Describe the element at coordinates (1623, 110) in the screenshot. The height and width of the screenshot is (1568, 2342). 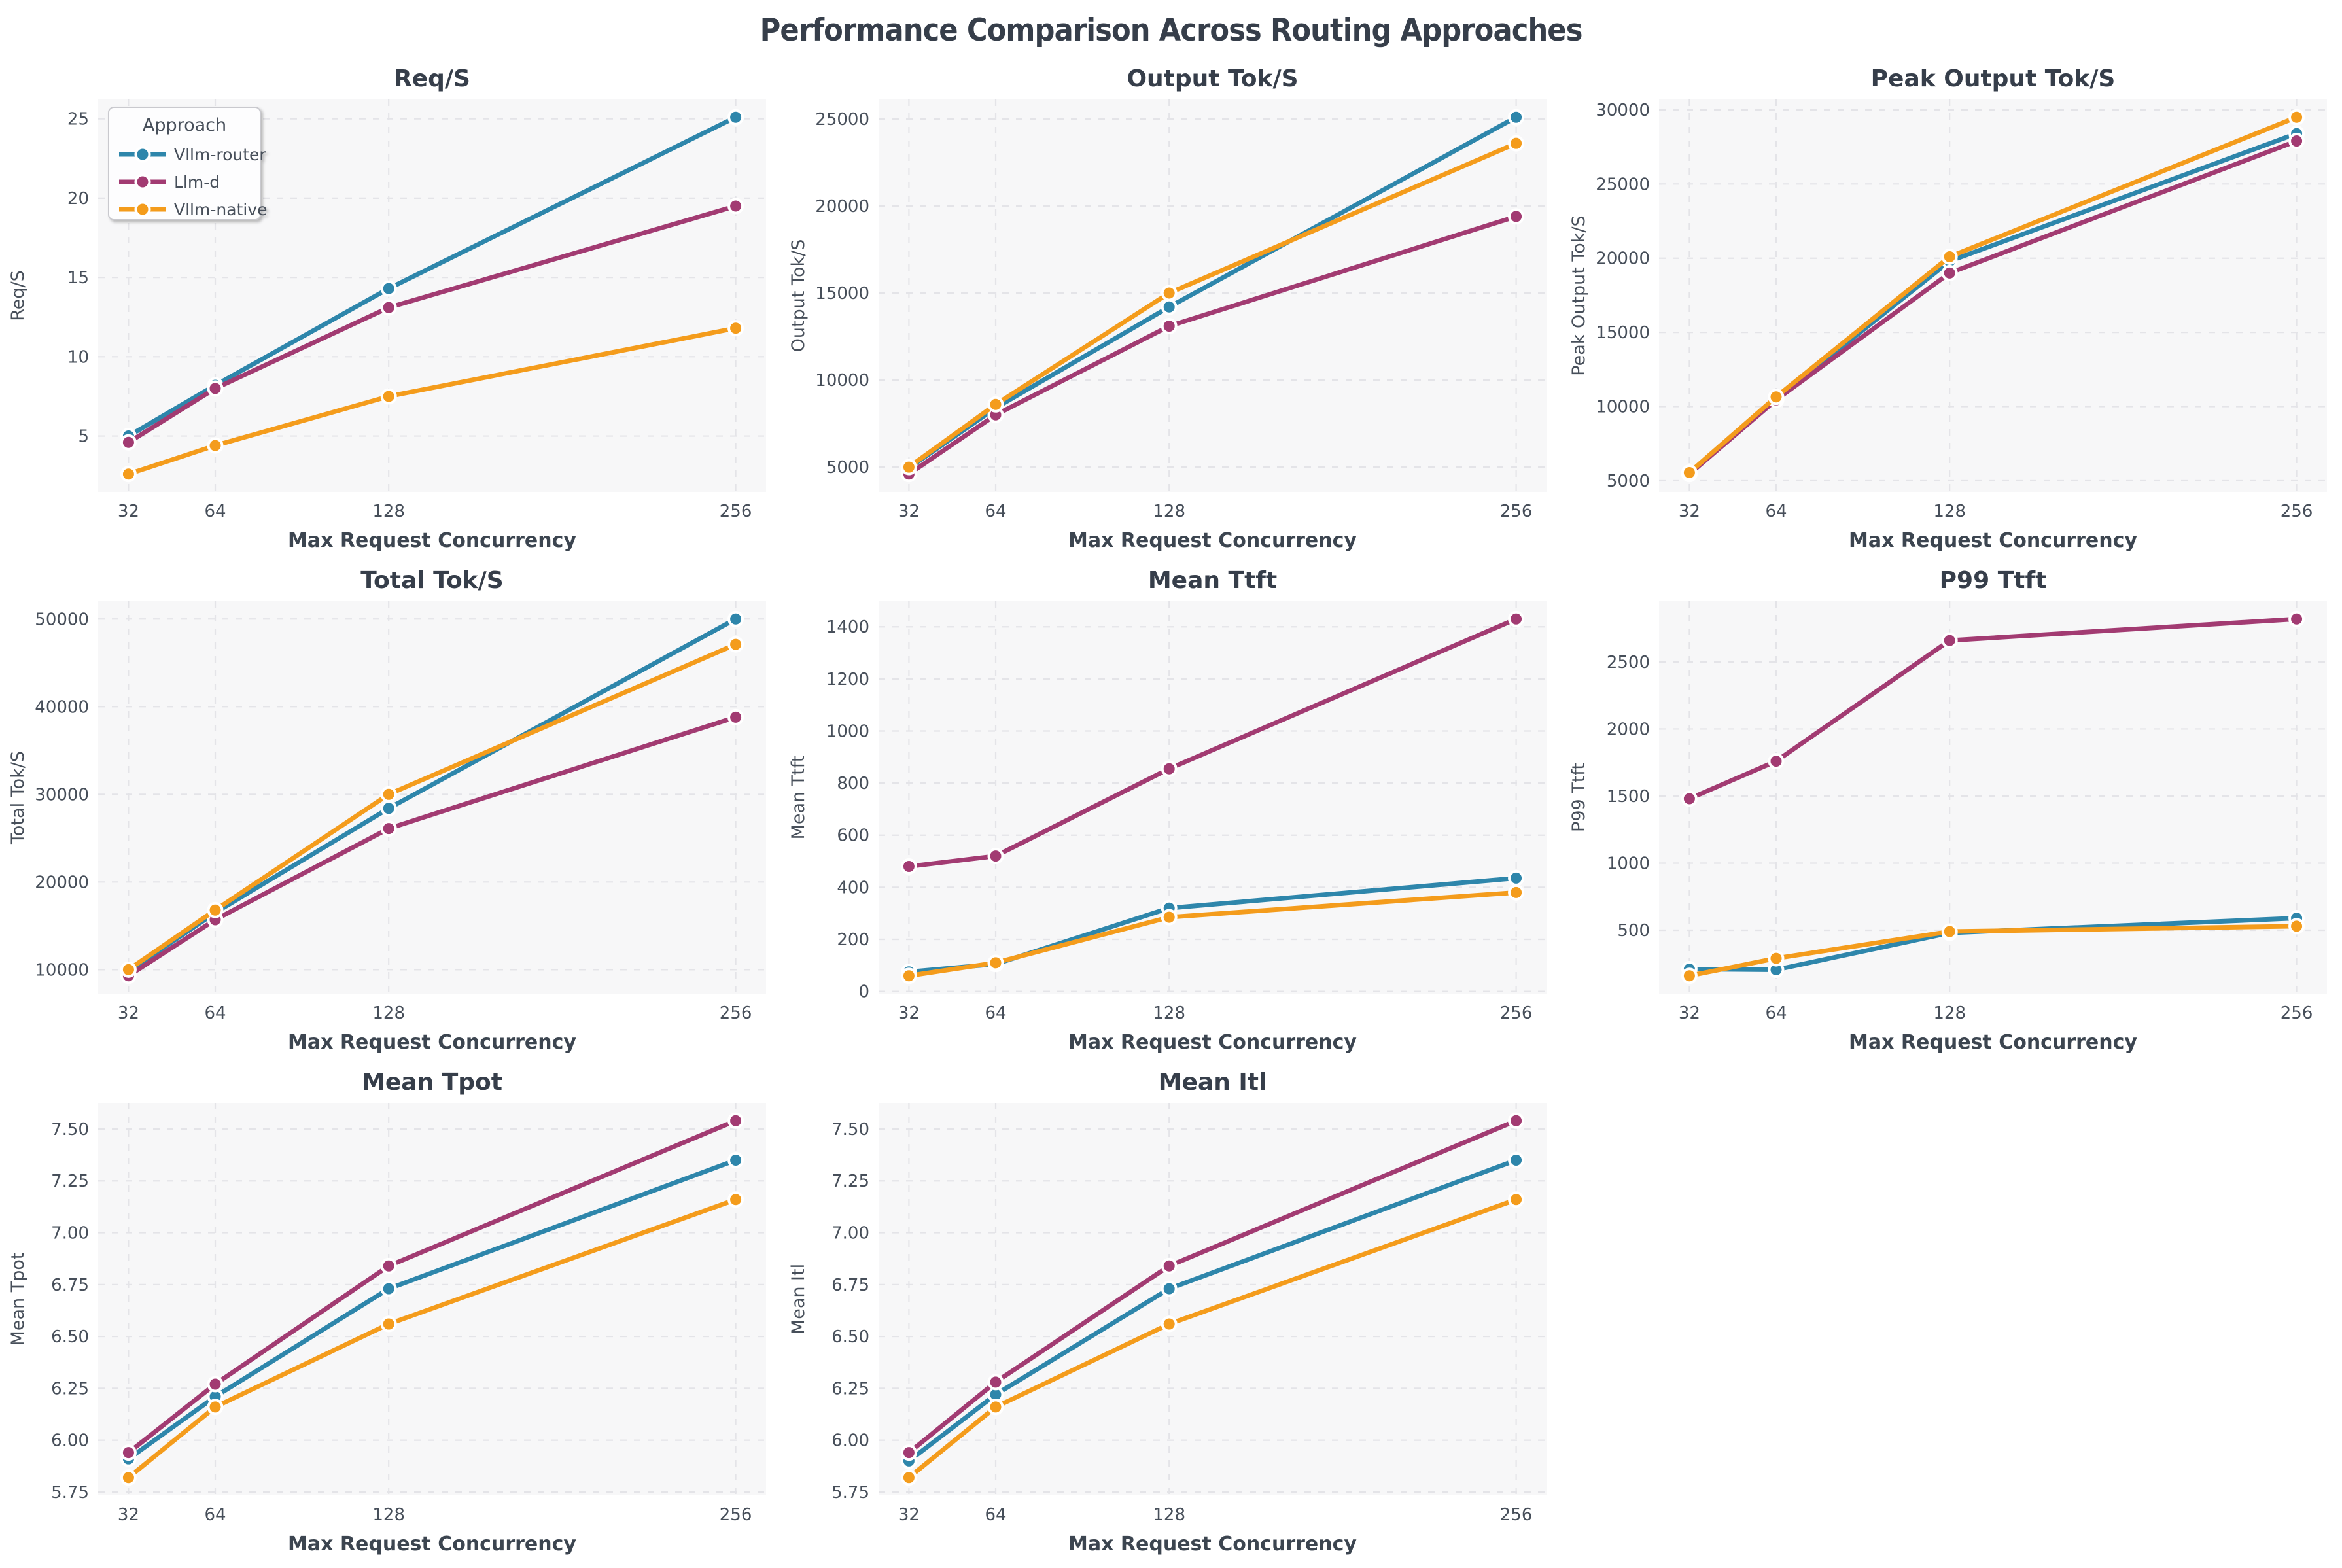
I see `svg-text: 30000` at that location.